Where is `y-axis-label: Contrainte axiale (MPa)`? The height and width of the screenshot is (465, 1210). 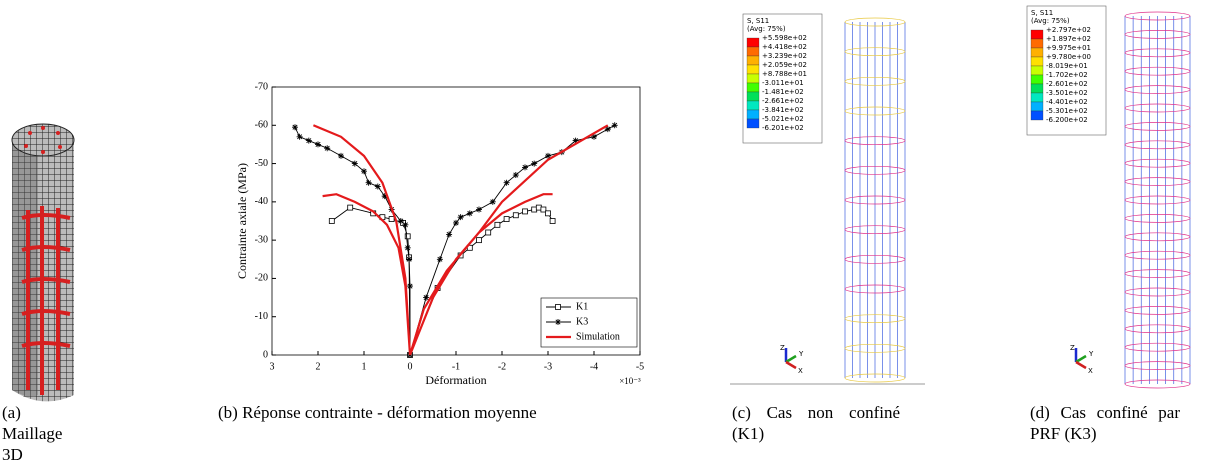
y-axis-label: Contrainte axiale (MPa) is located at coordinates (242, 221).